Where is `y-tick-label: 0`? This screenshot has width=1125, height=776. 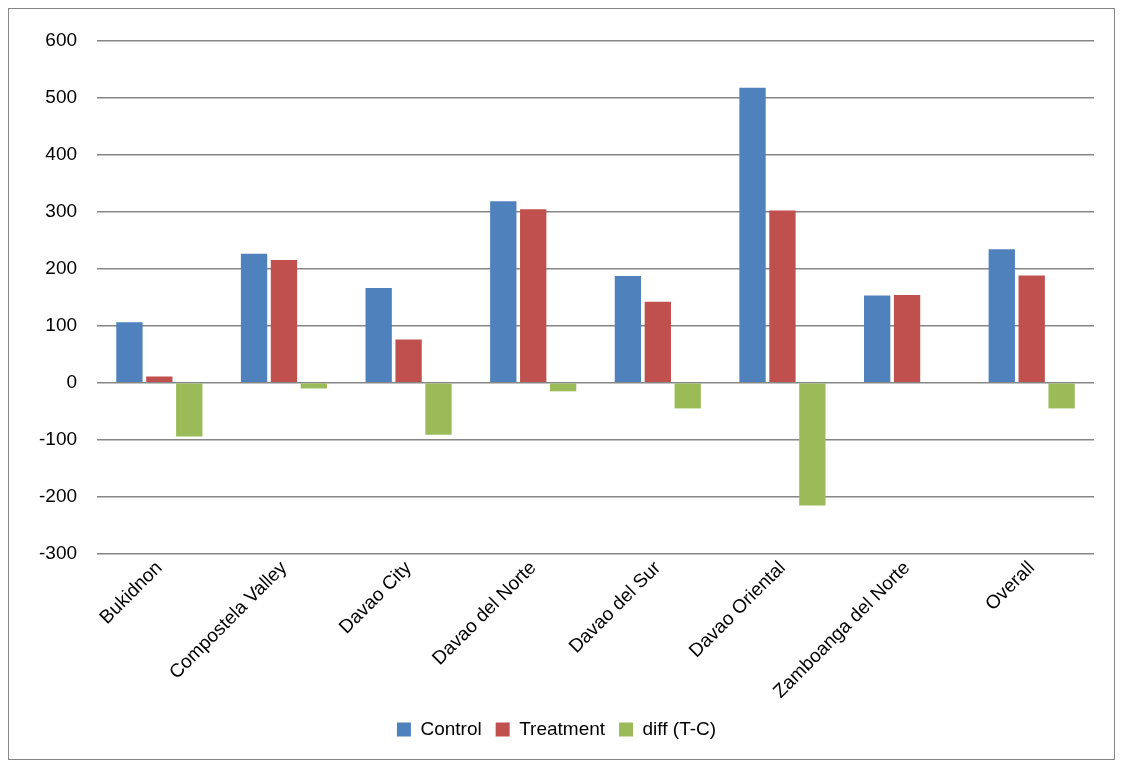
y-tick-label: 0 is located at coordinates (72, 381).